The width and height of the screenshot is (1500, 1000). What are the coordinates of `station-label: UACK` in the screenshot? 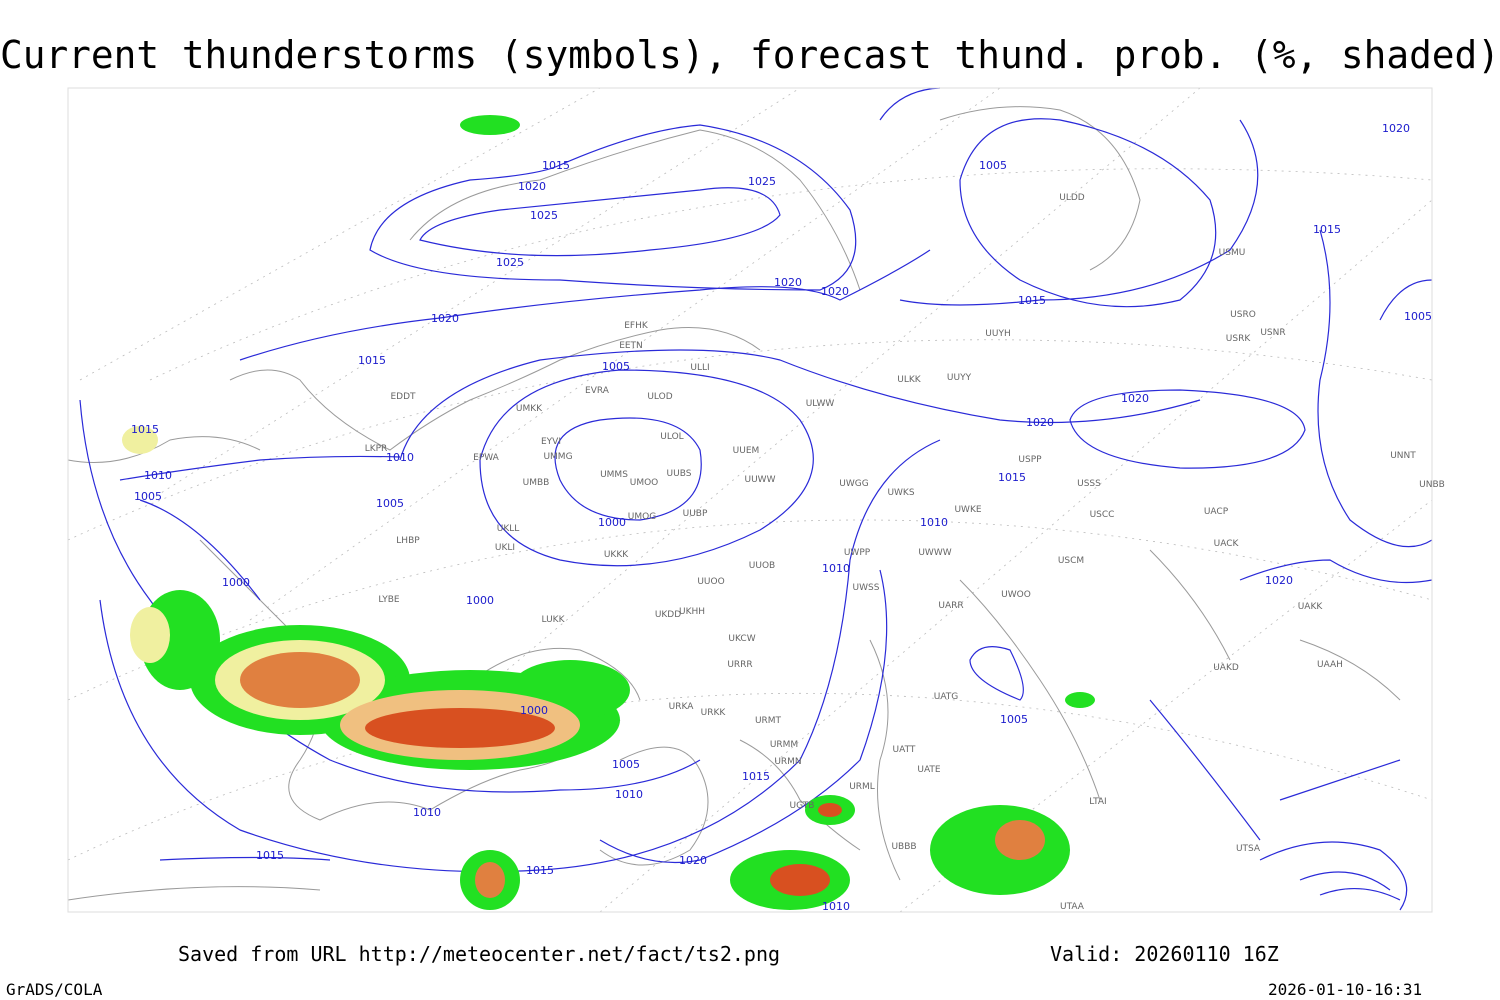 It's located at (1227, 544).